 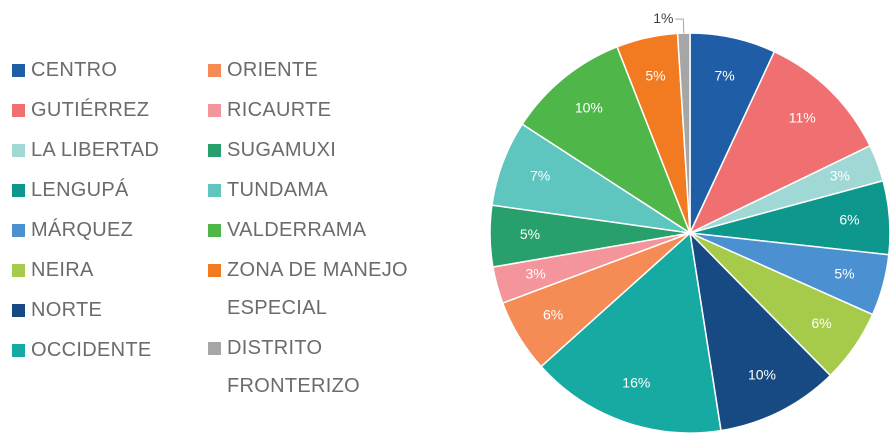 I want to click on legend-item: ZONA DE MANEJO ESPECIAL, so click(x=327, y=289).